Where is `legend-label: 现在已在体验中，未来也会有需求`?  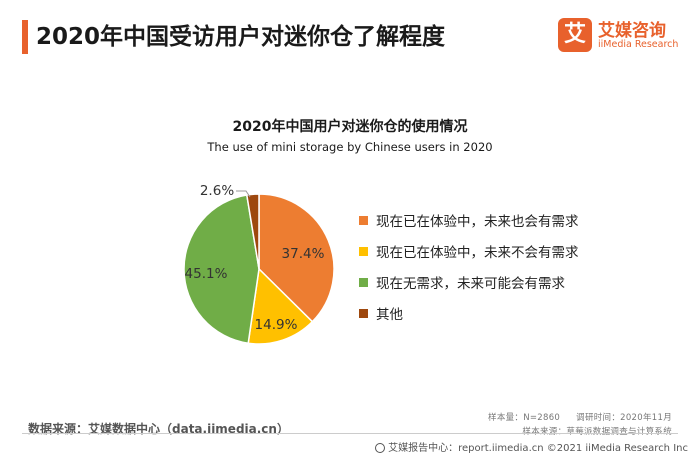 legend-label: 现在已在体验中，未来也会有需求 is located at coordinates (477, 222).